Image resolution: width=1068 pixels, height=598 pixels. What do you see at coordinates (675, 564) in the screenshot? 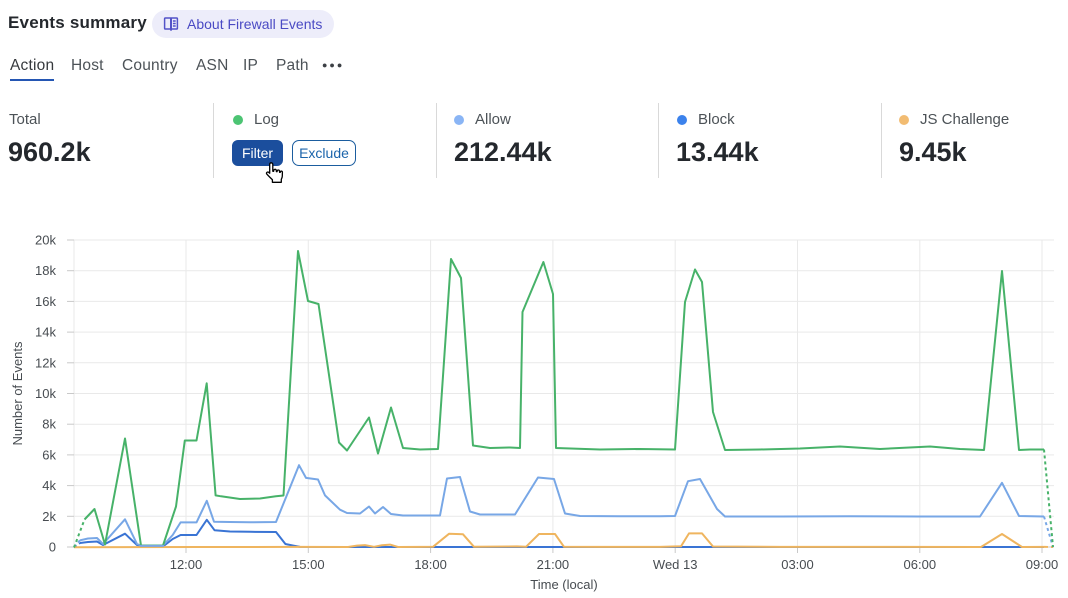
I see `svg-text: Wed 13` at bounding box center [675, 564].